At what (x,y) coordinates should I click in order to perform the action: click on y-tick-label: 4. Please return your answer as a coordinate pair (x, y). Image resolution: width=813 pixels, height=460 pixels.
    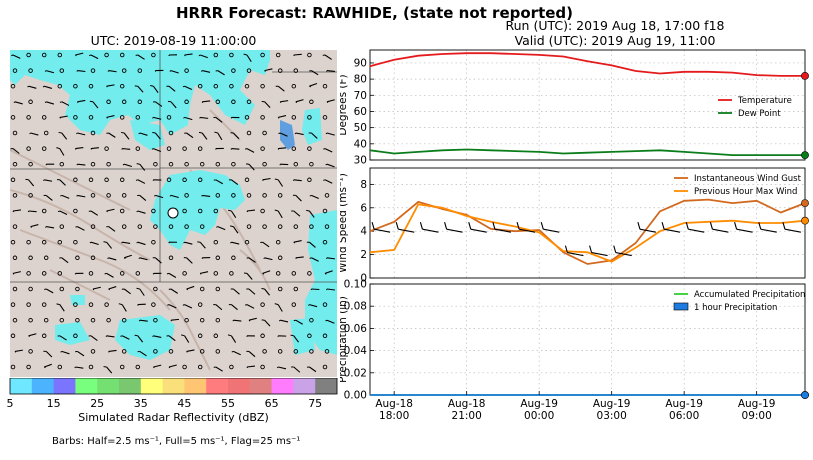
    Looking at the image, I should click on (363, 232).